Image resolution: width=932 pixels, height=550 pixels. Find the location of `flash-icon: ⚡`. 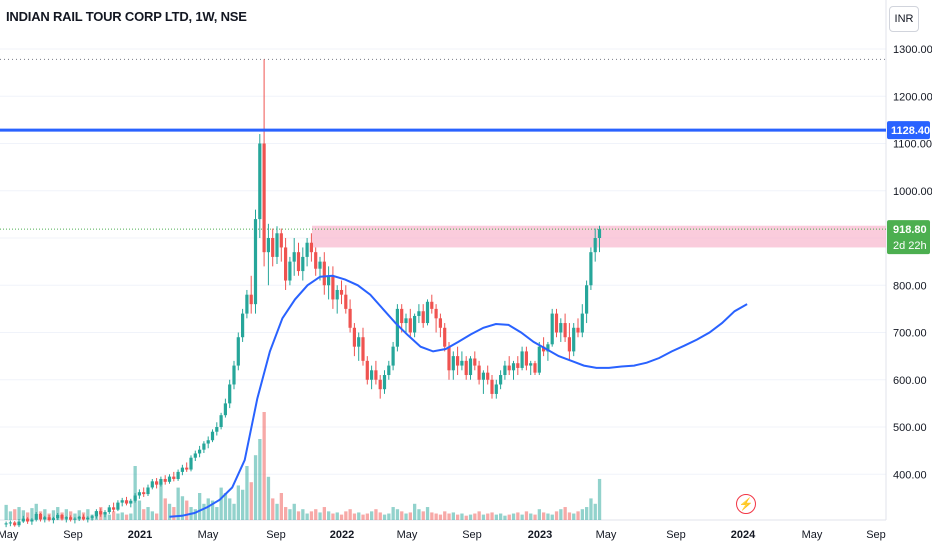

flash-icon: ⚡ is located at coordinates (746, 504).